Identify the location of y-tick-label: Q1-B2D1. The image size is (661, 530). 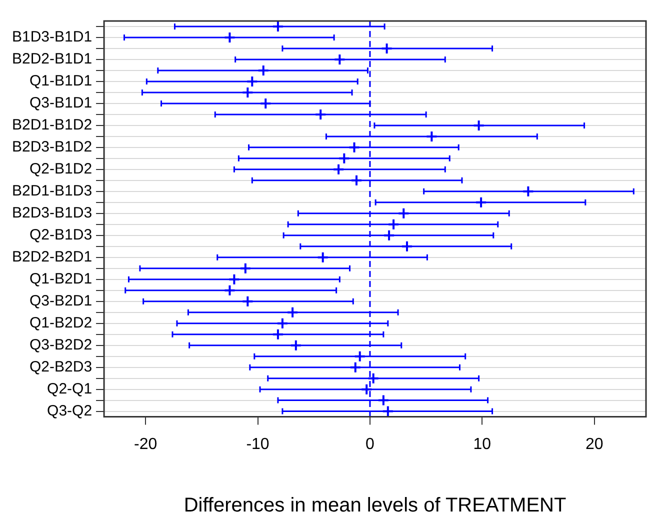
(61, 279).